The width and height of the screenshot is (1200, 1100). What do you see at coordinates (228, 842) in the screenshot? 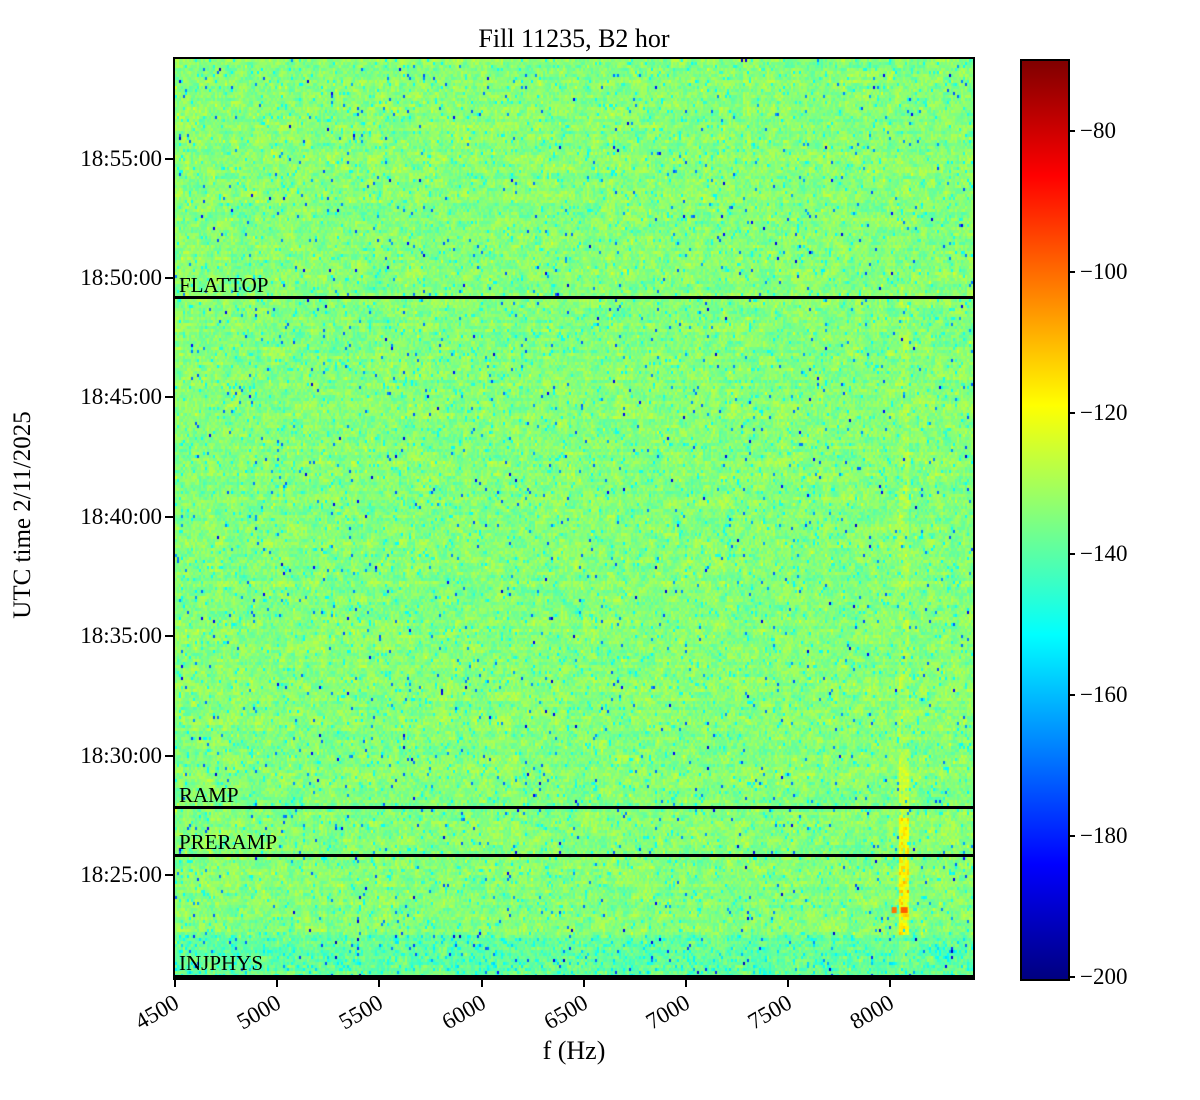
I see `beam-mode-label-preramp: PRERAMP` at bounding box center [228, 842].